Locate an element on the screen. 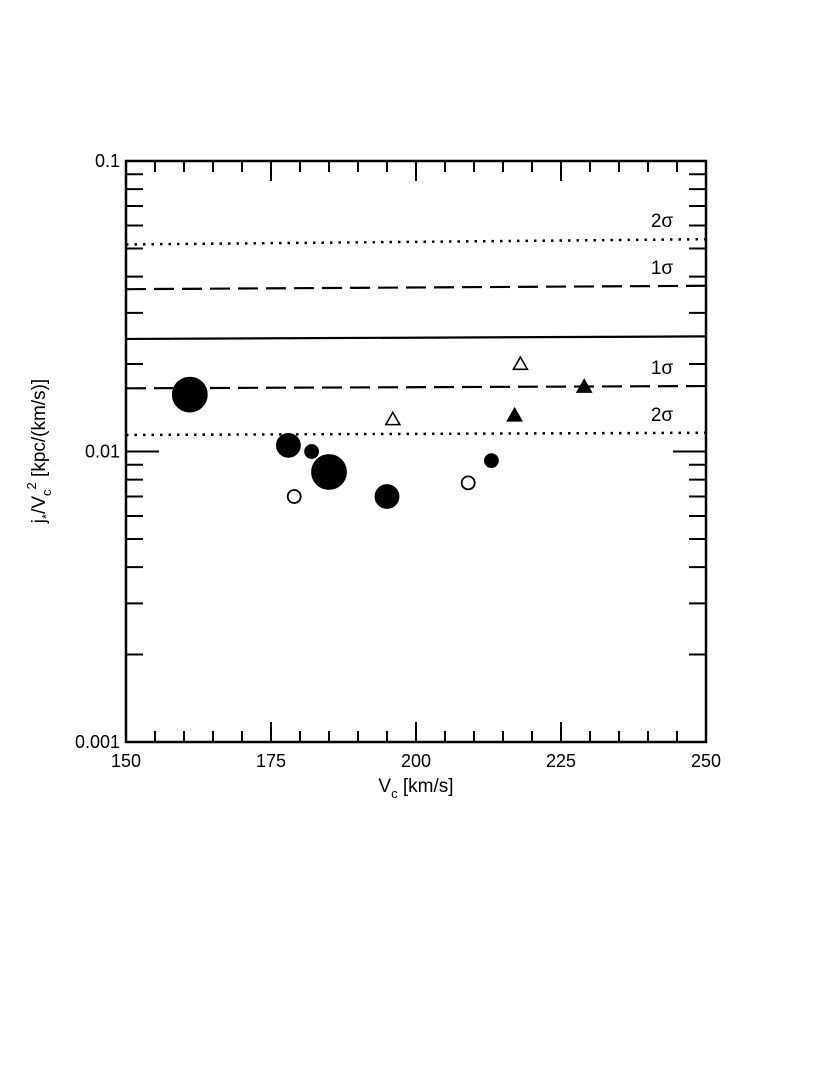  x-tick-label: 225 is located at coordinates (561, 761).